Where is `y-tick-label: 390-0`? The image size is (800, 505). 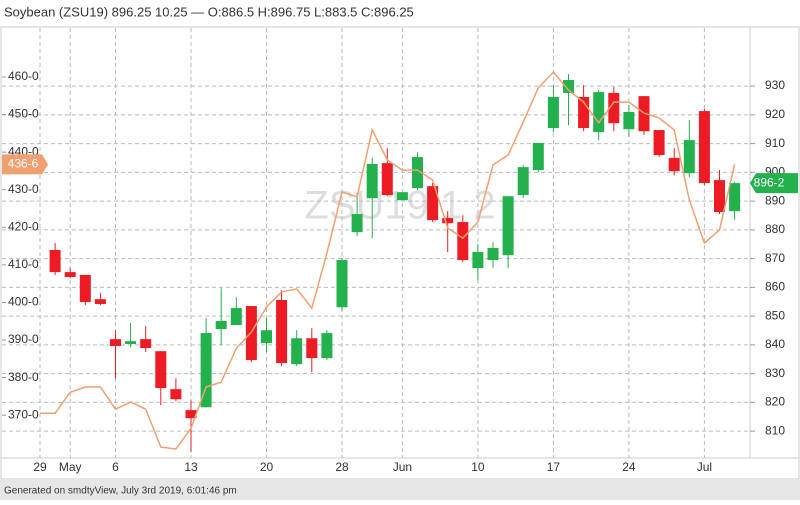
y-tick-label: 390-0 is located at coordinates (23, 339).